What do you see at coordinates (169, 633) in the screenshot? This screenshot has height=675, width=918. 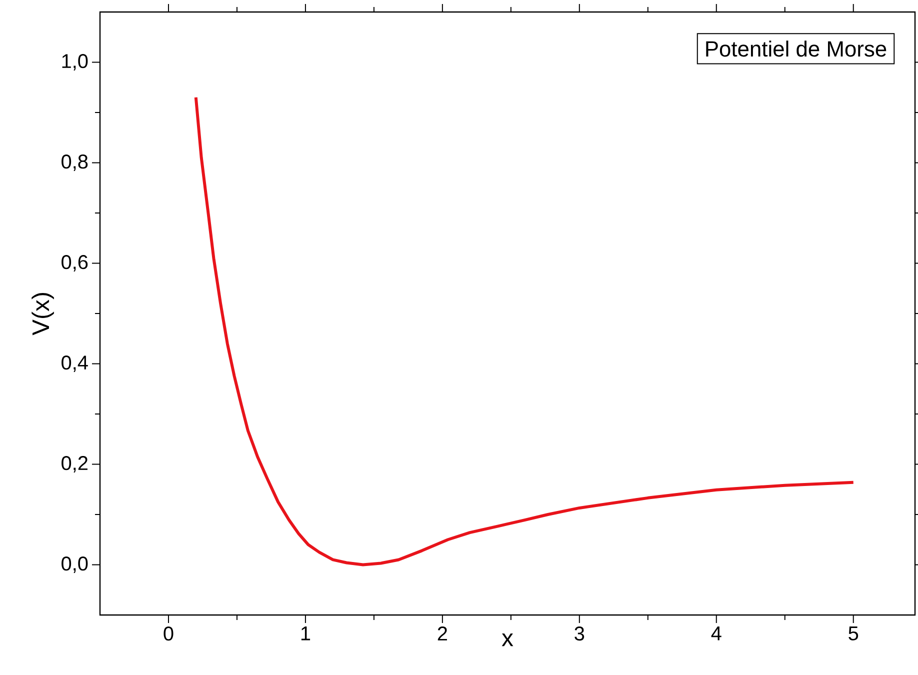 I see `x-tick-label: 0` at bounding box center [169, 633].